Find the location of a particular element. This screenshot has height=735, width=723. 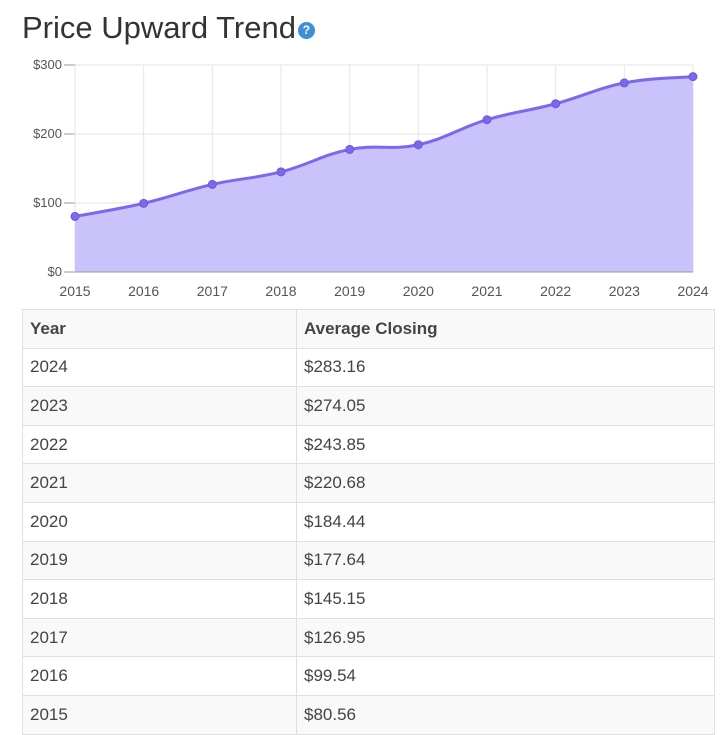

x-tick-label: 2022 is located at coordinates (555, 291).